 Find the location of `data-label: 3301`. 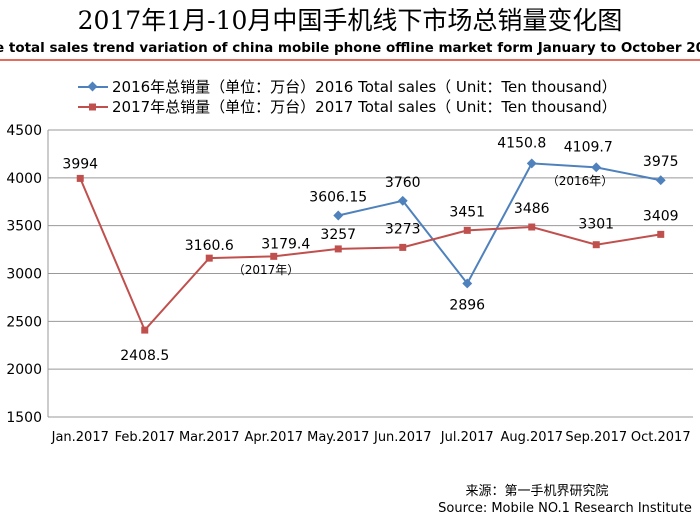

data-label: 3301 is located at coordinates (596, 225).